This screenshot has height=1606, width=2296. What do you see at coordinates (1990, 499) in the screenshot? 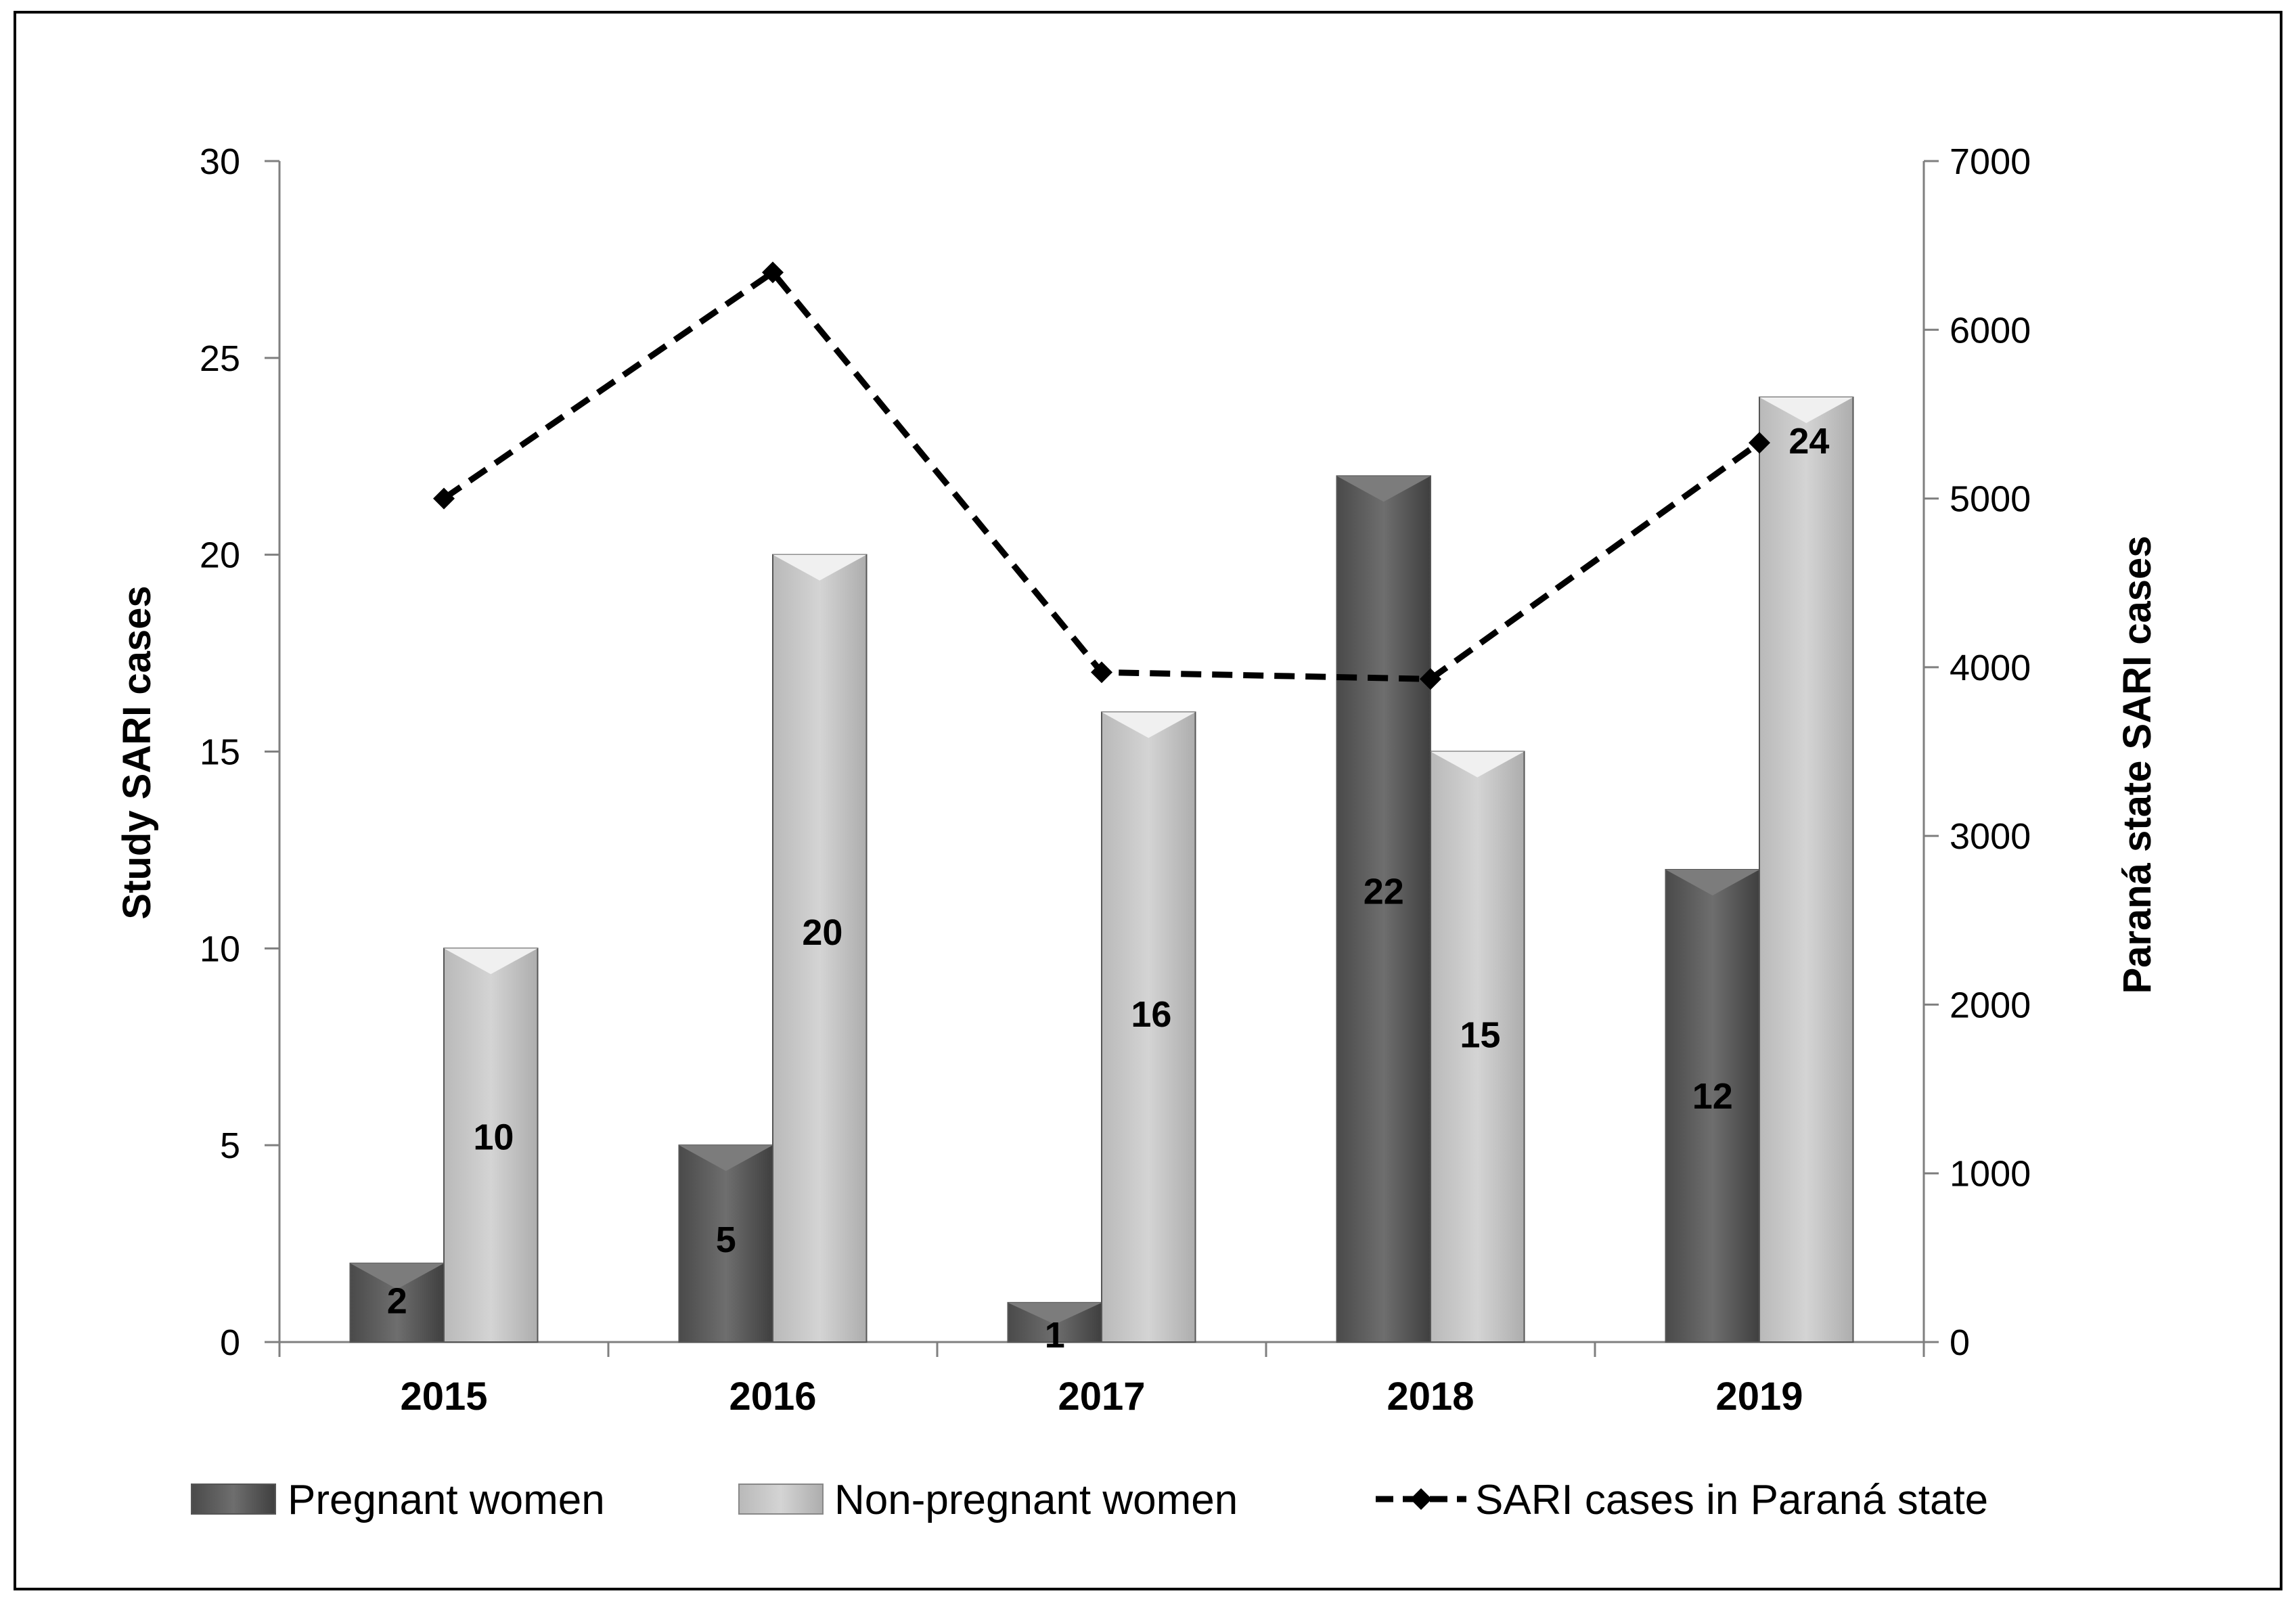
I see `y2-tick-label: 5000` at bounding box center [1990, 499].